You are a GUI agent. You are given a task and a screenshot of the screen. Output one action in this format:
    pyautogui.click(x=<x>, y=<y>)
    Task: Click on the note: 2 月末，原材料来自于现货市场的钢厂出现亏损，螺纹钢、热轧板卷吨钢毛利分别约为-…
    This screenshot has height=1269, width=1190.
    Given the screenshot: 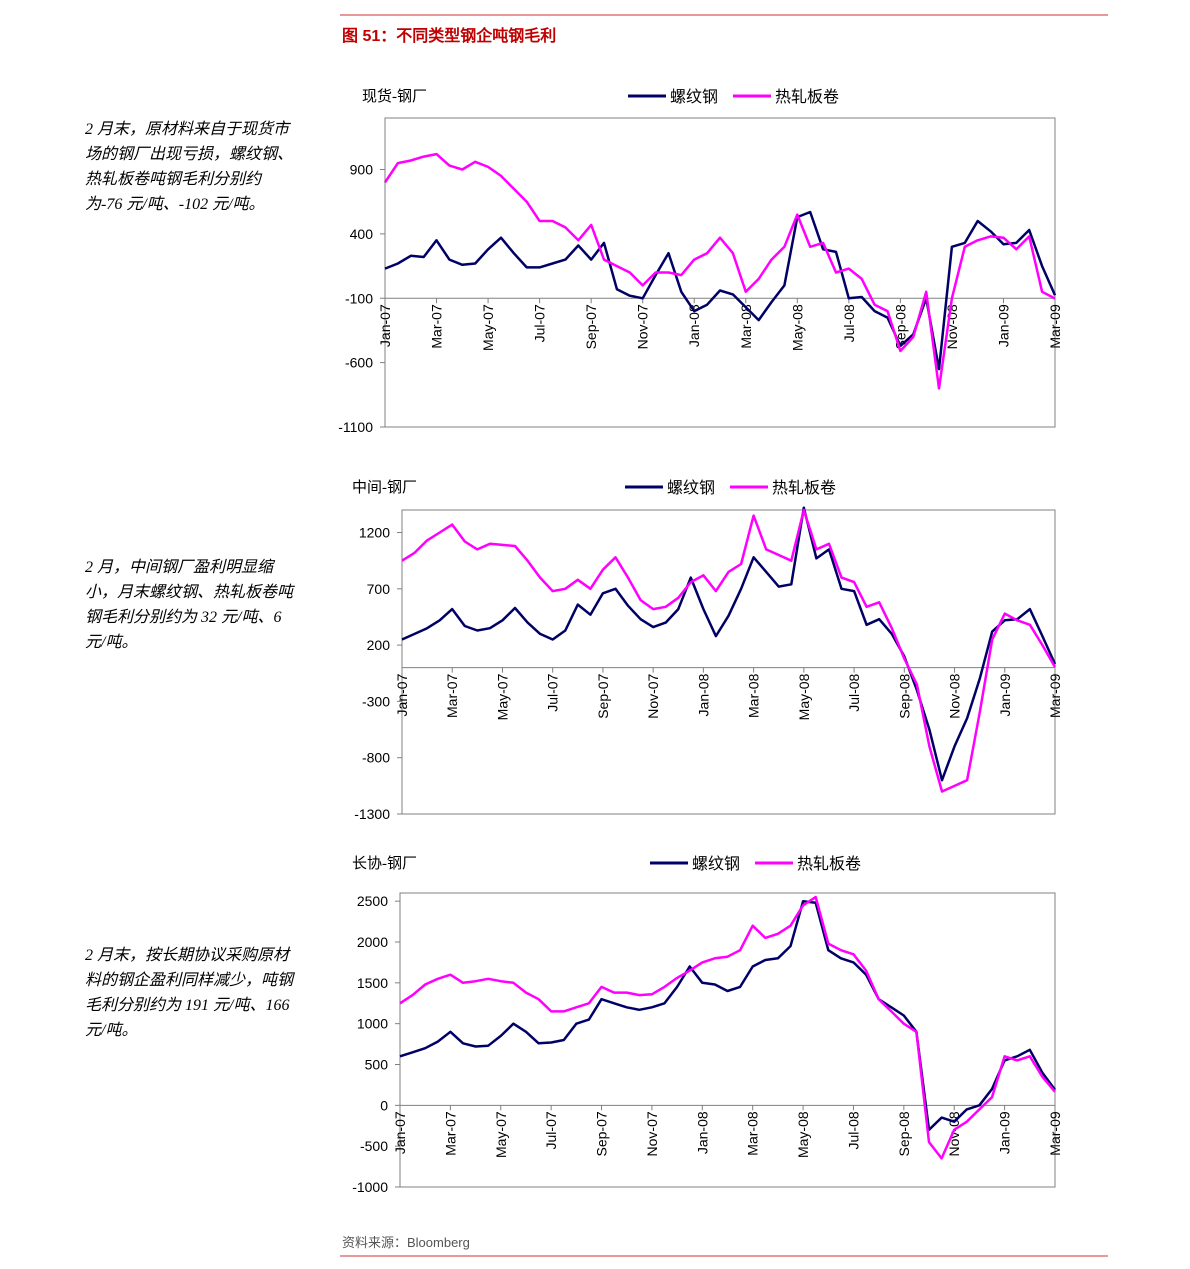 What is the action you would take?
    pyautogui.click(x=189, y=167)
    